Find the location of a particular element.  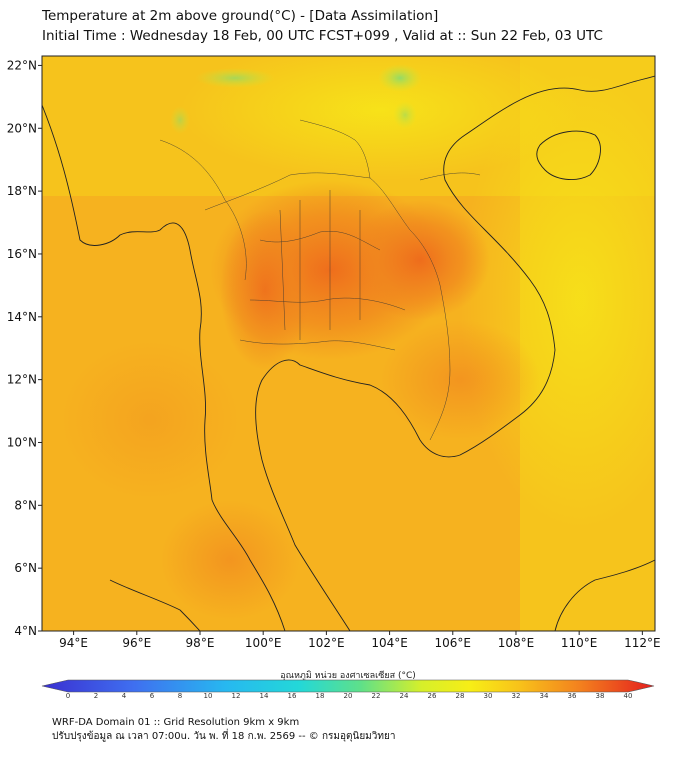

lat-tick-label: 10°N is located at coordinates (22, 442).